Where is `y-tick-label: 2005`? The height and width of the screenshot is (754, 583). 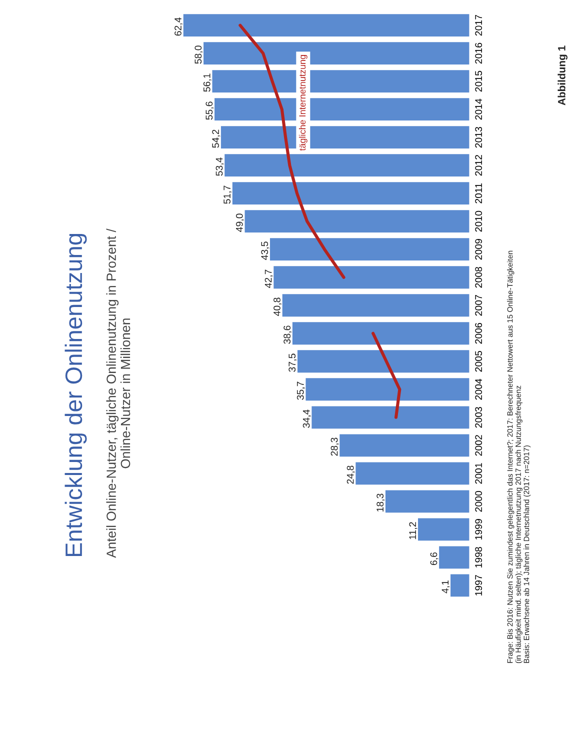
y-tick-label: 2005 is located at coordinates (478, 361).